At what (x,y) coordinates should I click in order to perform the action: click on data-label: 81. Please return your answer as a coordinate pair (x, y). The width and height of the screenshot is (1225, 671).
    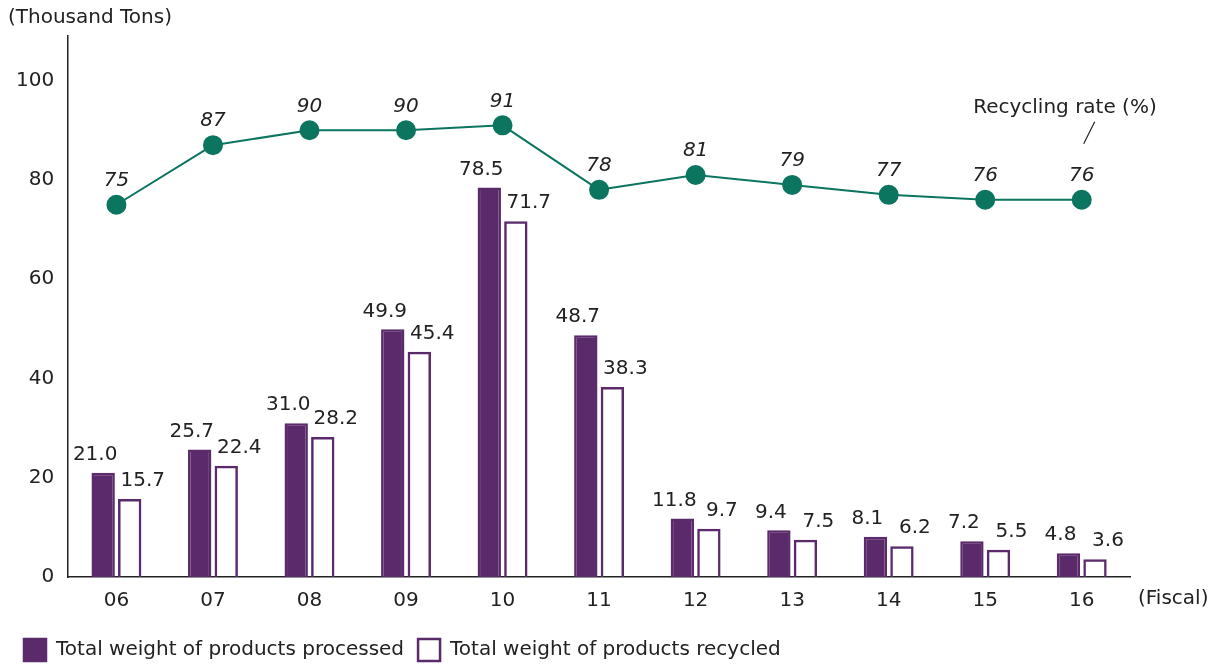
    Looking at the image, I should click on (695, 149).